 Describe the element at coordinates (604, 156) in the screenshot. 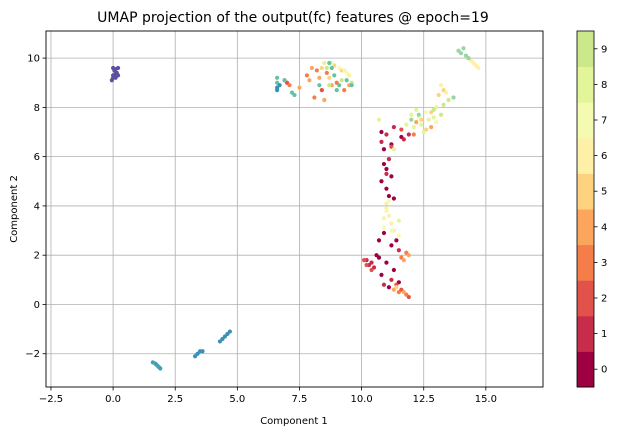

I see `colorbar-tick-label: 6` at that location.